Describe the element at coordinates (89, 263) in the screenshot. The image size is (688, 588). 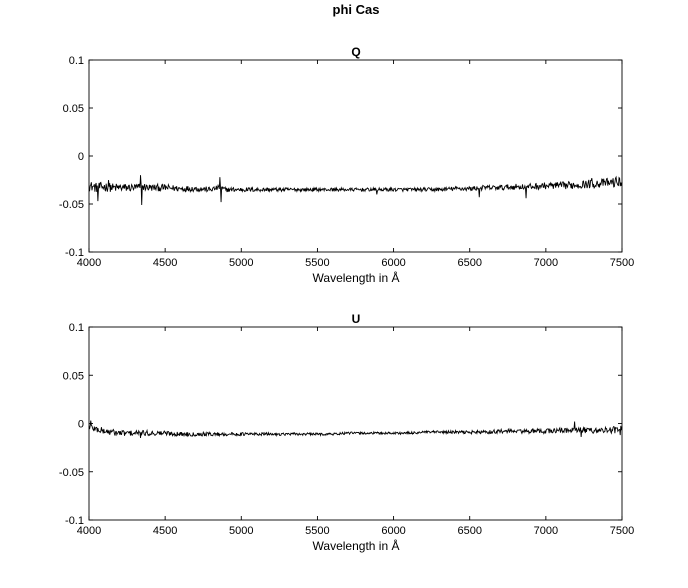
I see `panel-q-xtick-label: 4000` at that location.